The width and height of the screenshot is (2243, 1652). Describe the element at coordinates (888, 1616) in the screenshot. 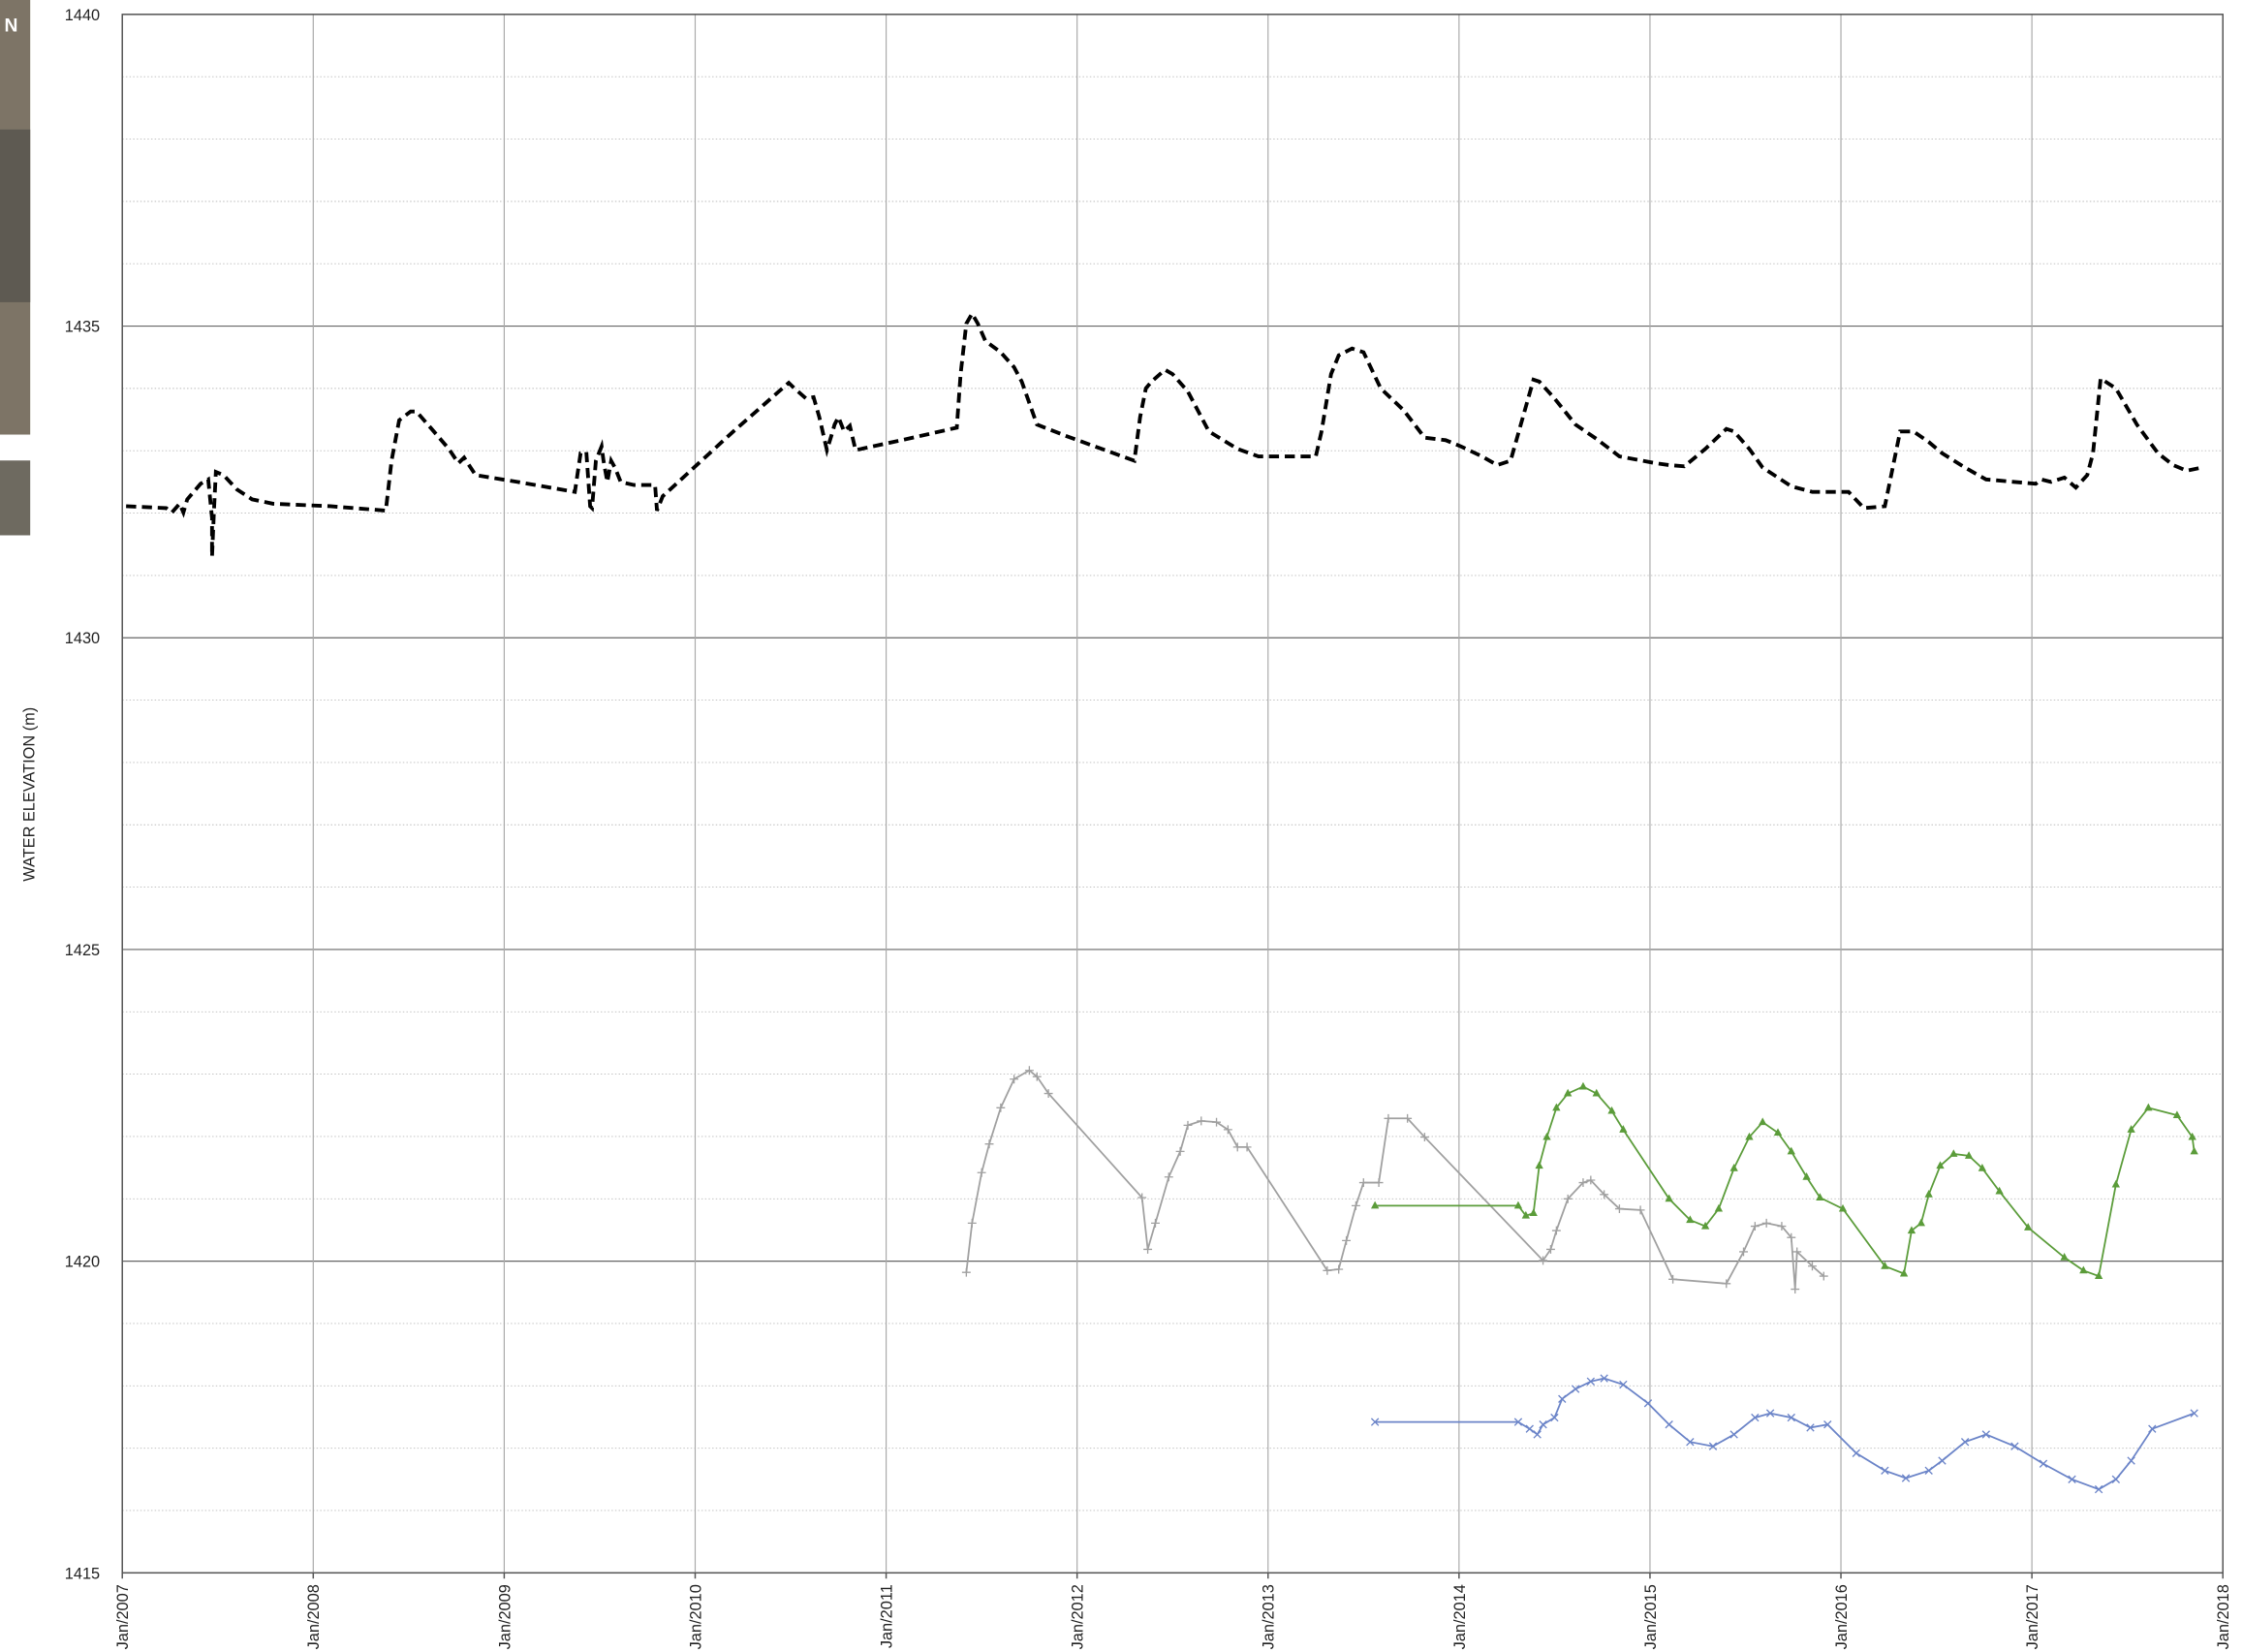

I see `x-tick-label: Jan/2011` at that location.